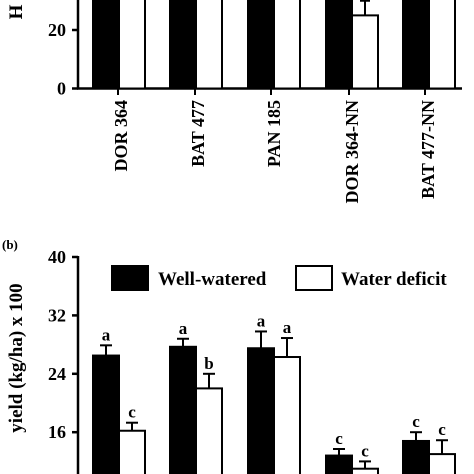 The image size is (474, 474). I want to click on x-tick-label: BAT 477-NN, so click(428, 149).